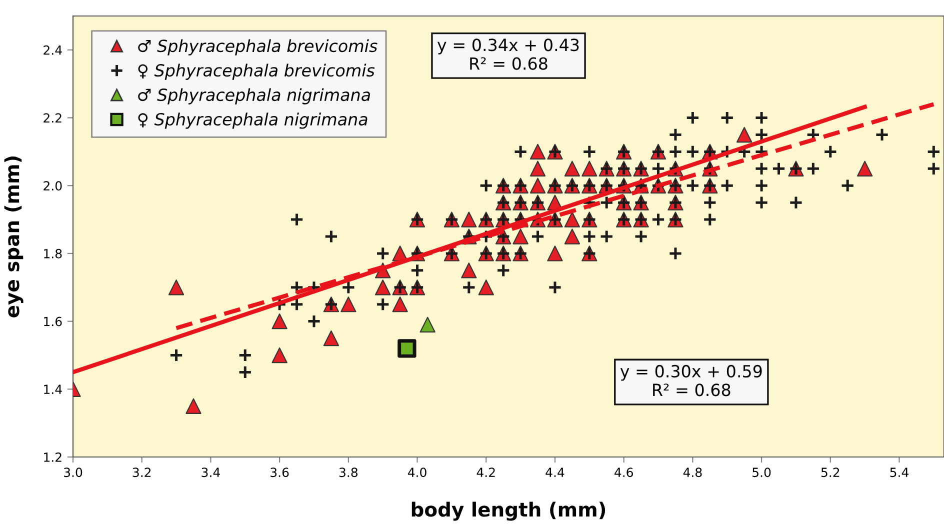 The height and width of the screenshot is (529, 944). What do you see at coordinates (256, 72) in the screenshot?
I see `legend-label: ♀ Sphyracephala brevicomis` at bounding box center [256, 72].